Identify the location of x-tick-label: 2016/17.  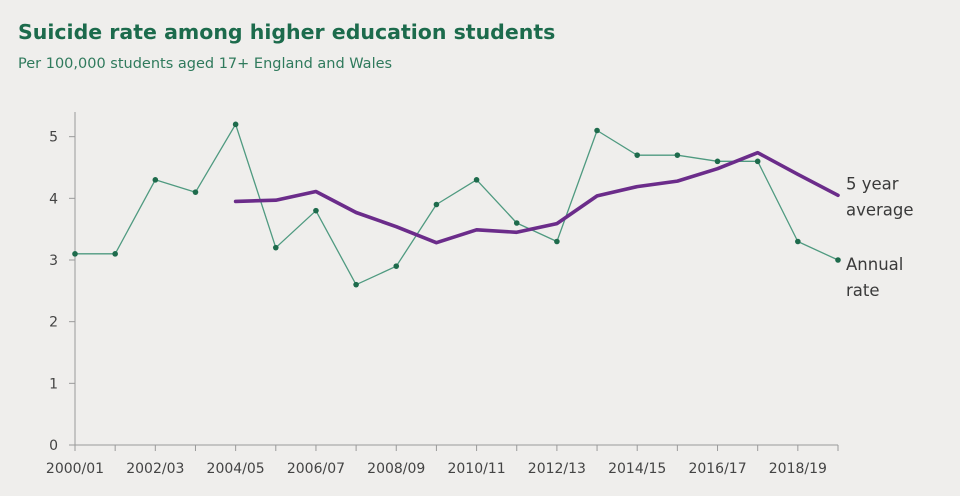
(717, 469).